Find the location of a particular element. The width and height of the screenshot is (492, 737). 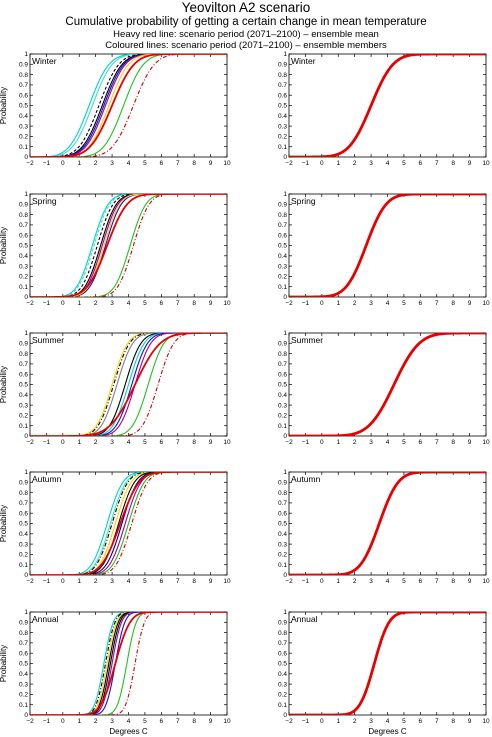

x-tick-label: −1 is located at coordinates (306, 442).